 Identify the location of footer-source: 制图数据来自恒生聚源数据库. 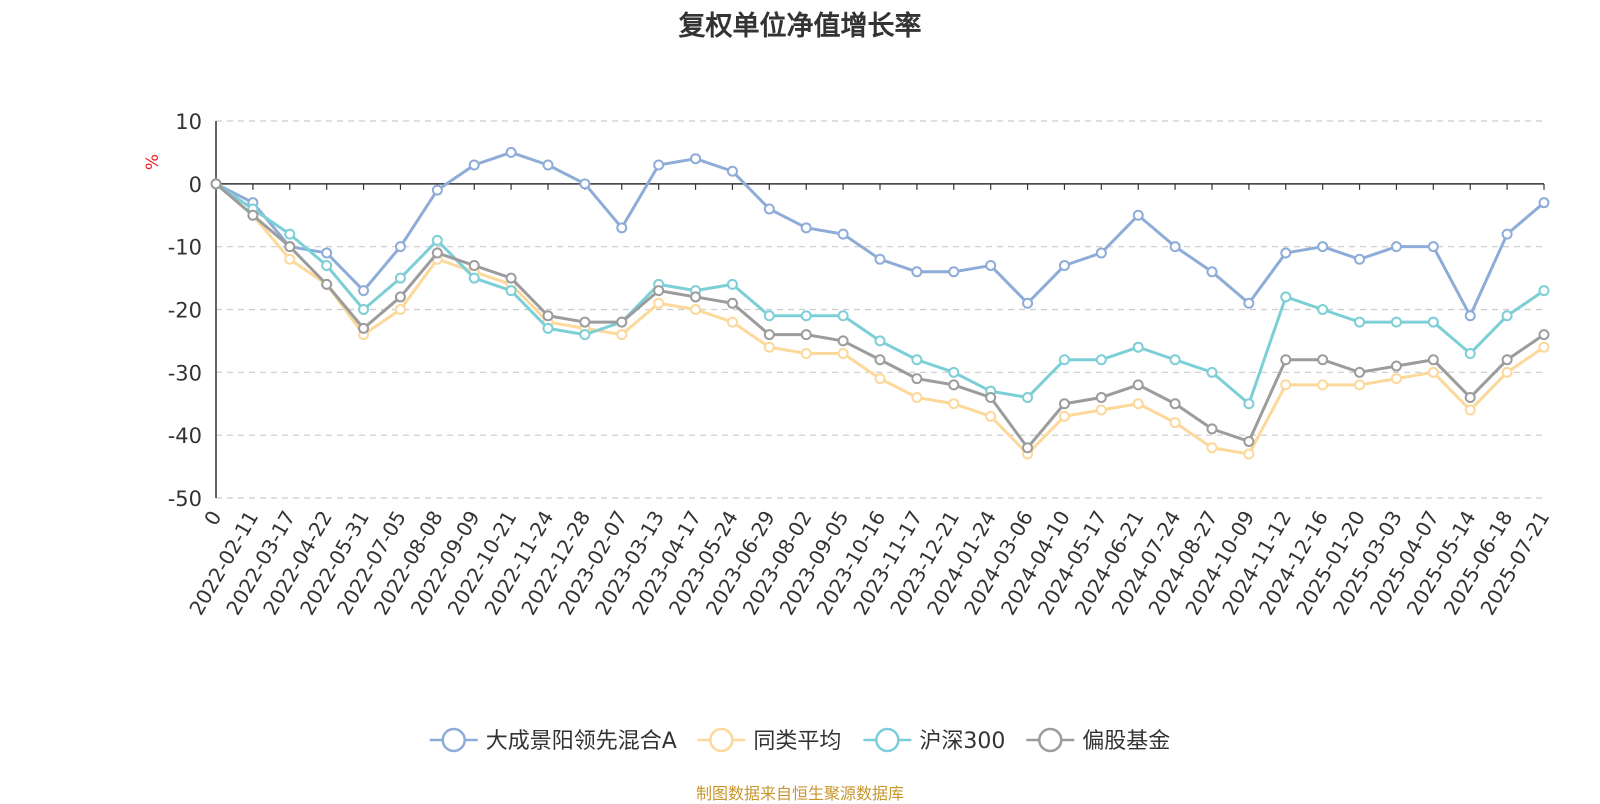
(799, 793).